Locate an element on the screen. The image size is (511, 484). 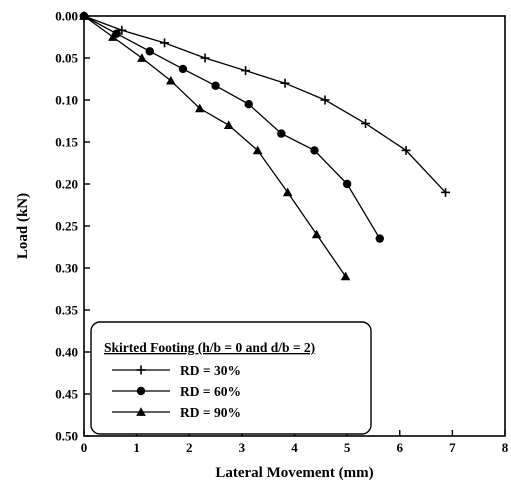
x-tick-label: 6 is located at coordinates (400, 447).